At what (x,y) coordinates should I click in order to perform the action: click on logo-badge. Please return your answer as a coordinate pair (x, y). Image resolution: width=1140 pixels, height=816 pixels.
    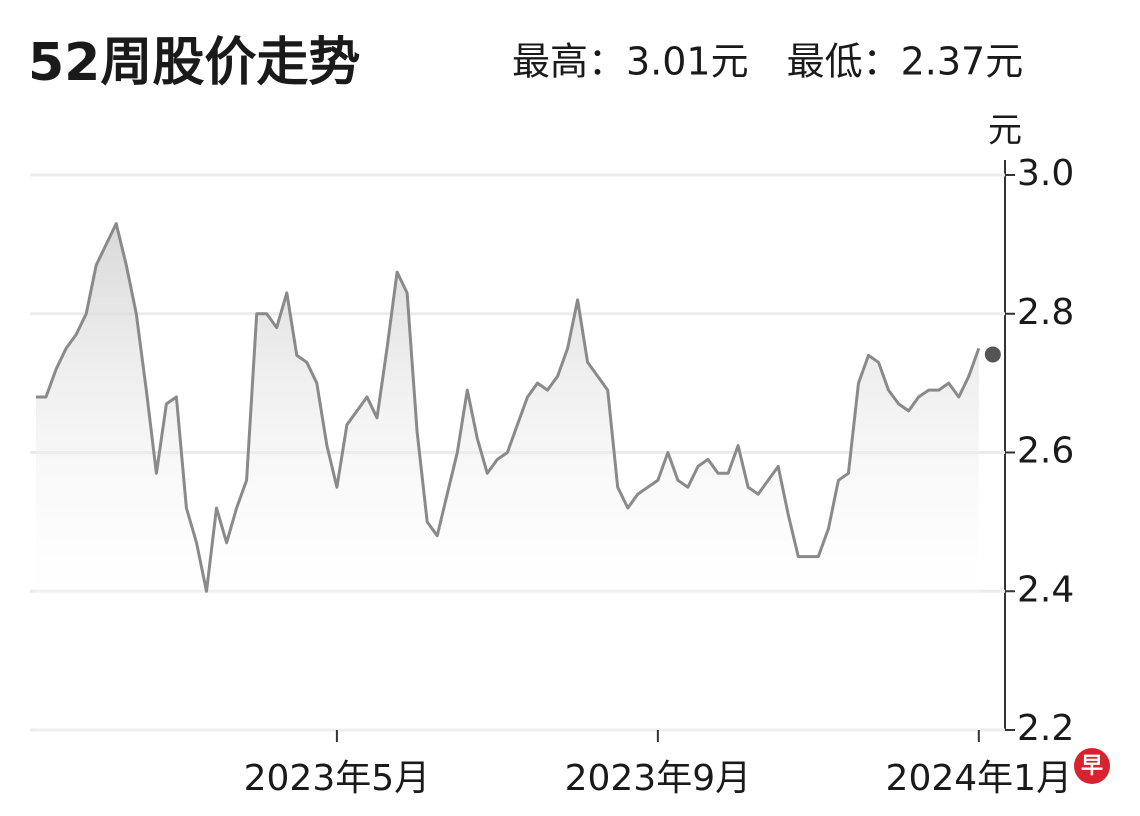
    Looking at the image, I should click on (1092, 766).